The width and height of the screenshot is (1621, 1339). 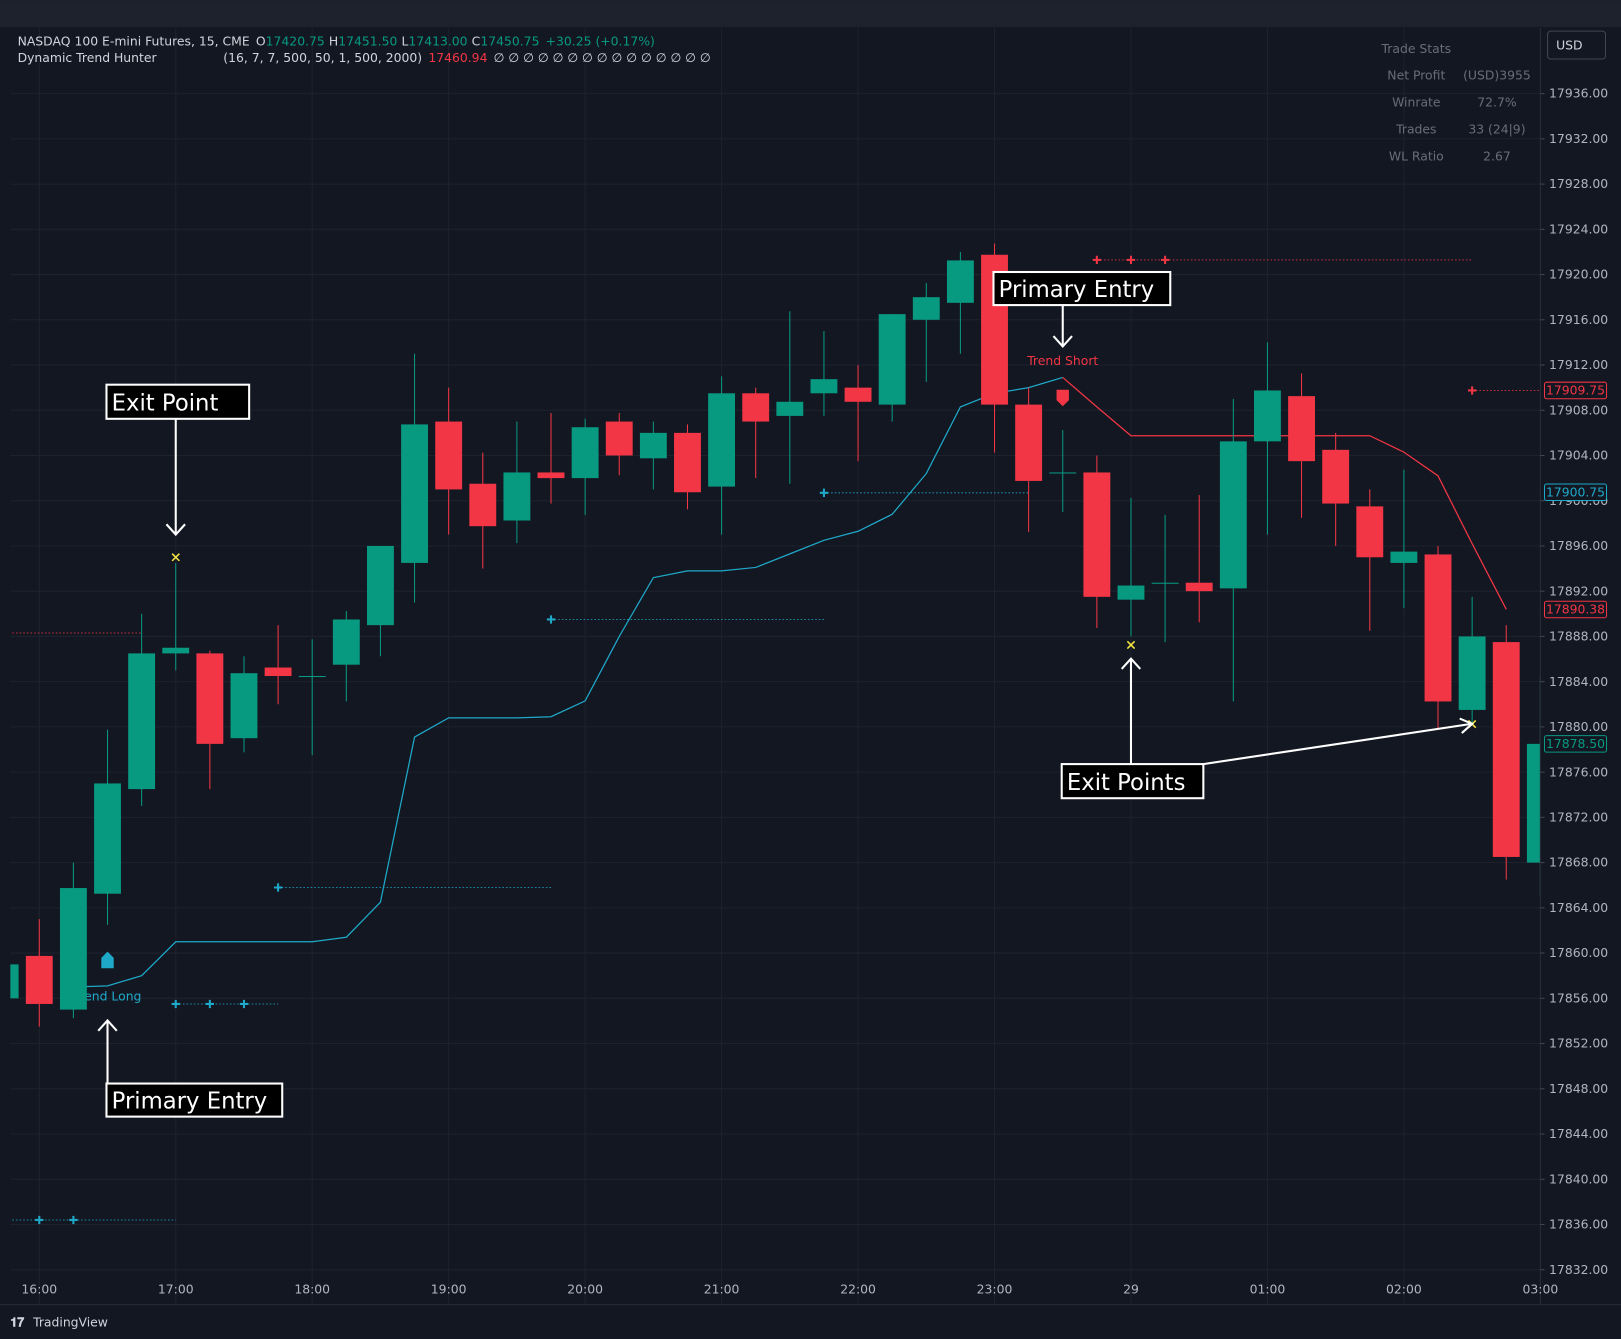 I want to click on ohlc-change: +30.25 (+0.17%), so click(x=600, y=41).